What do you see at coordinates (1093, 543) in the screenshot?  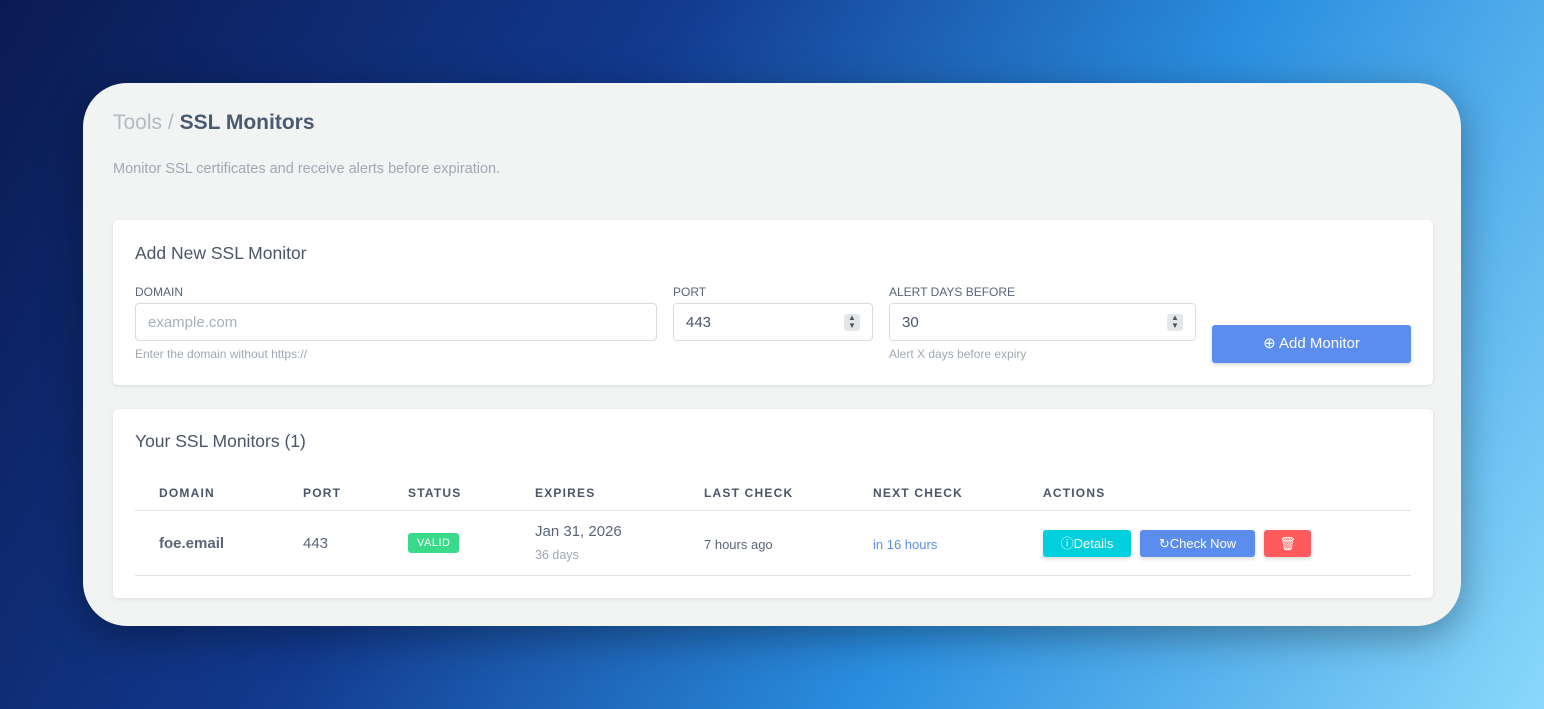 I see `details-label: Details` at bounding box center [1093, 543].